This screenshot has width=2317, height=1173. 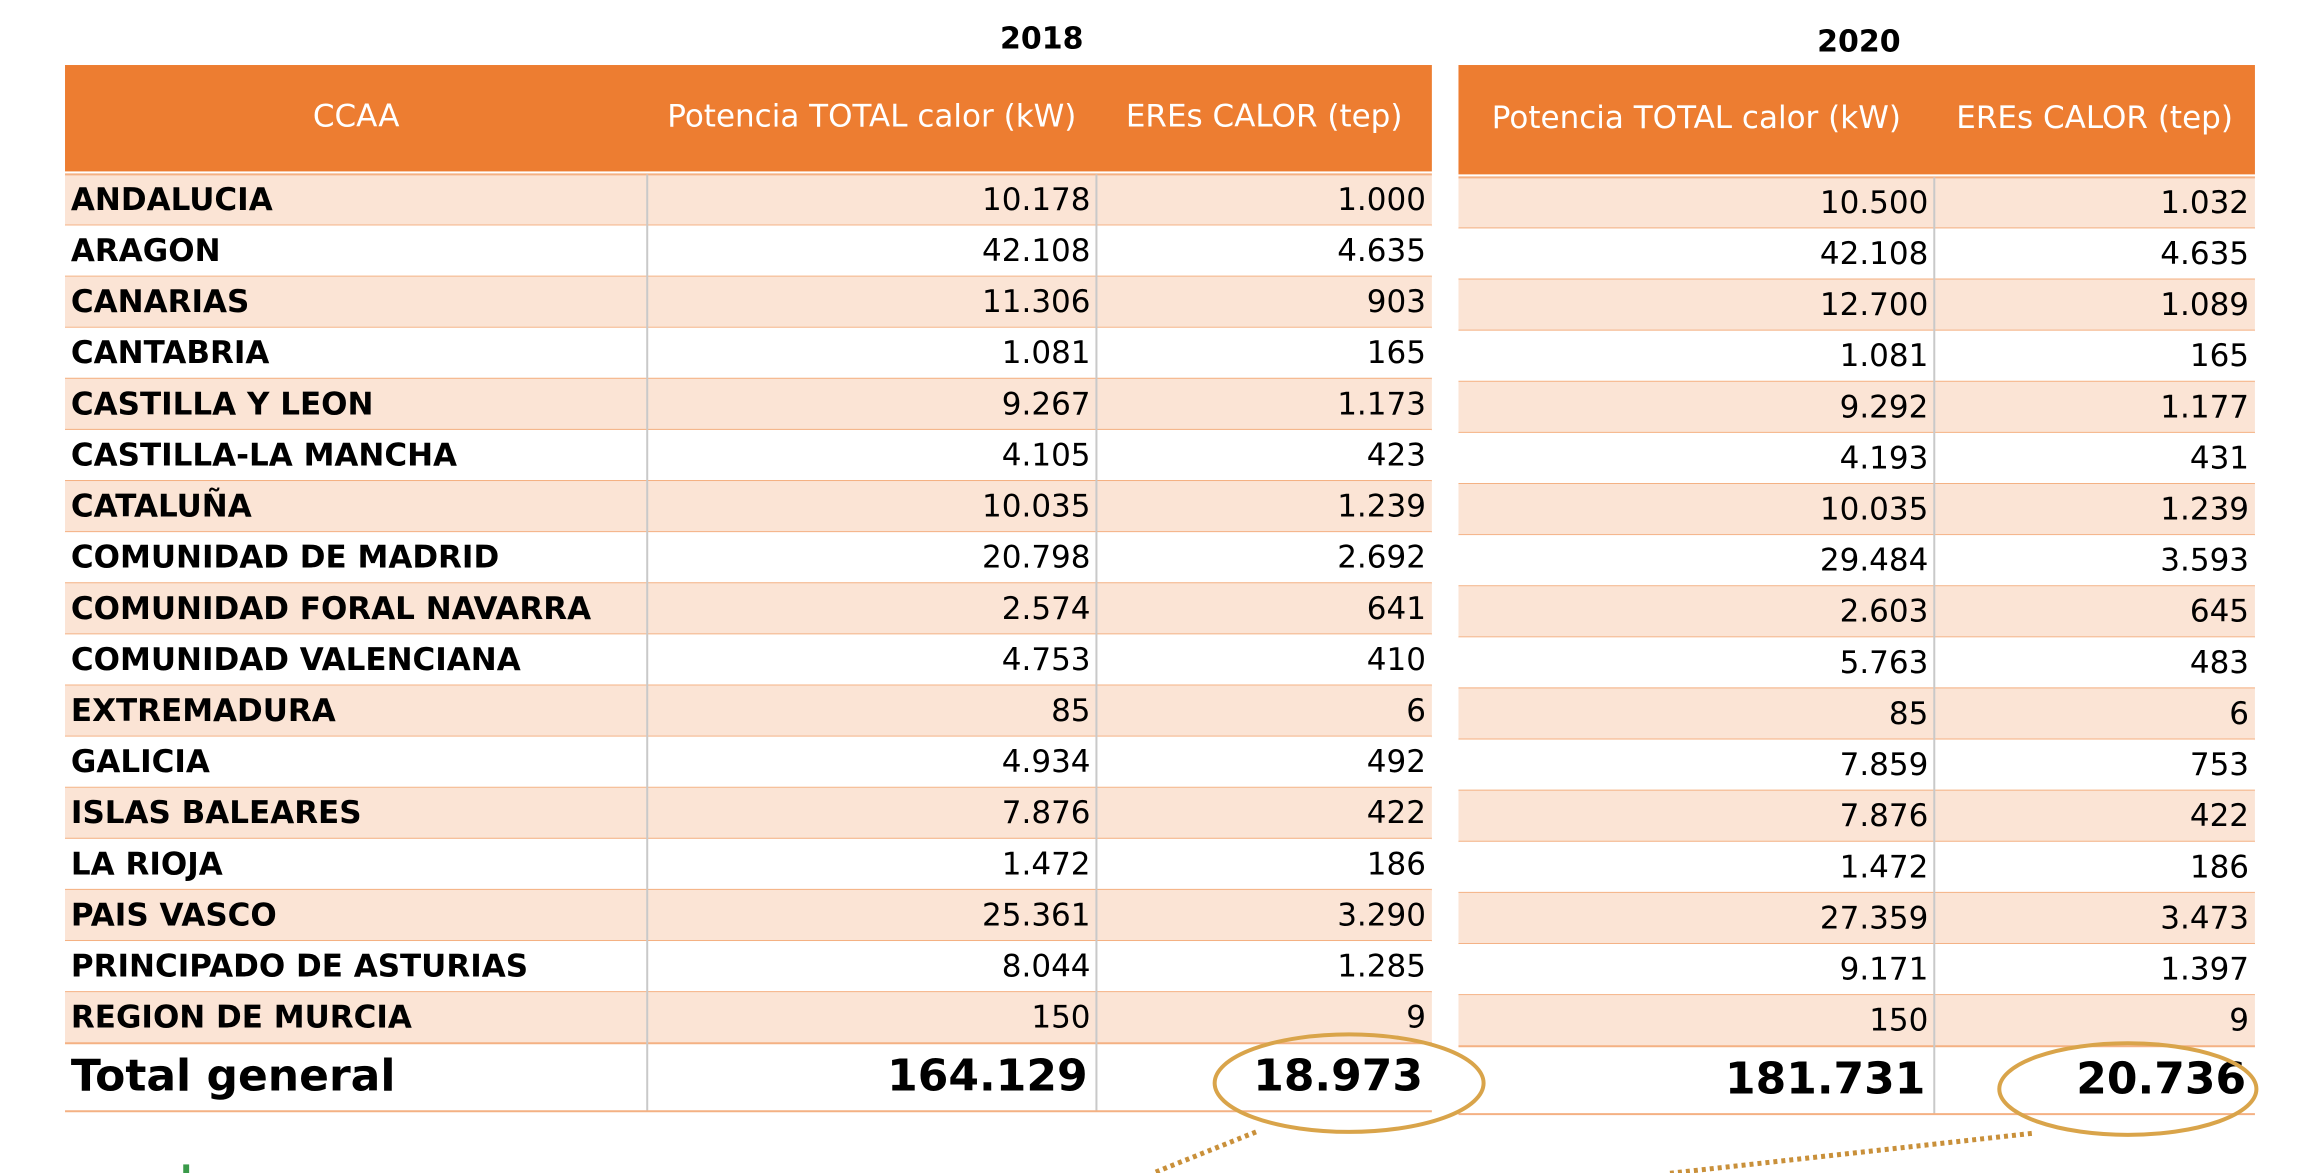 I want to click on value-cell: 11.306, so click(x=1036, y=302).